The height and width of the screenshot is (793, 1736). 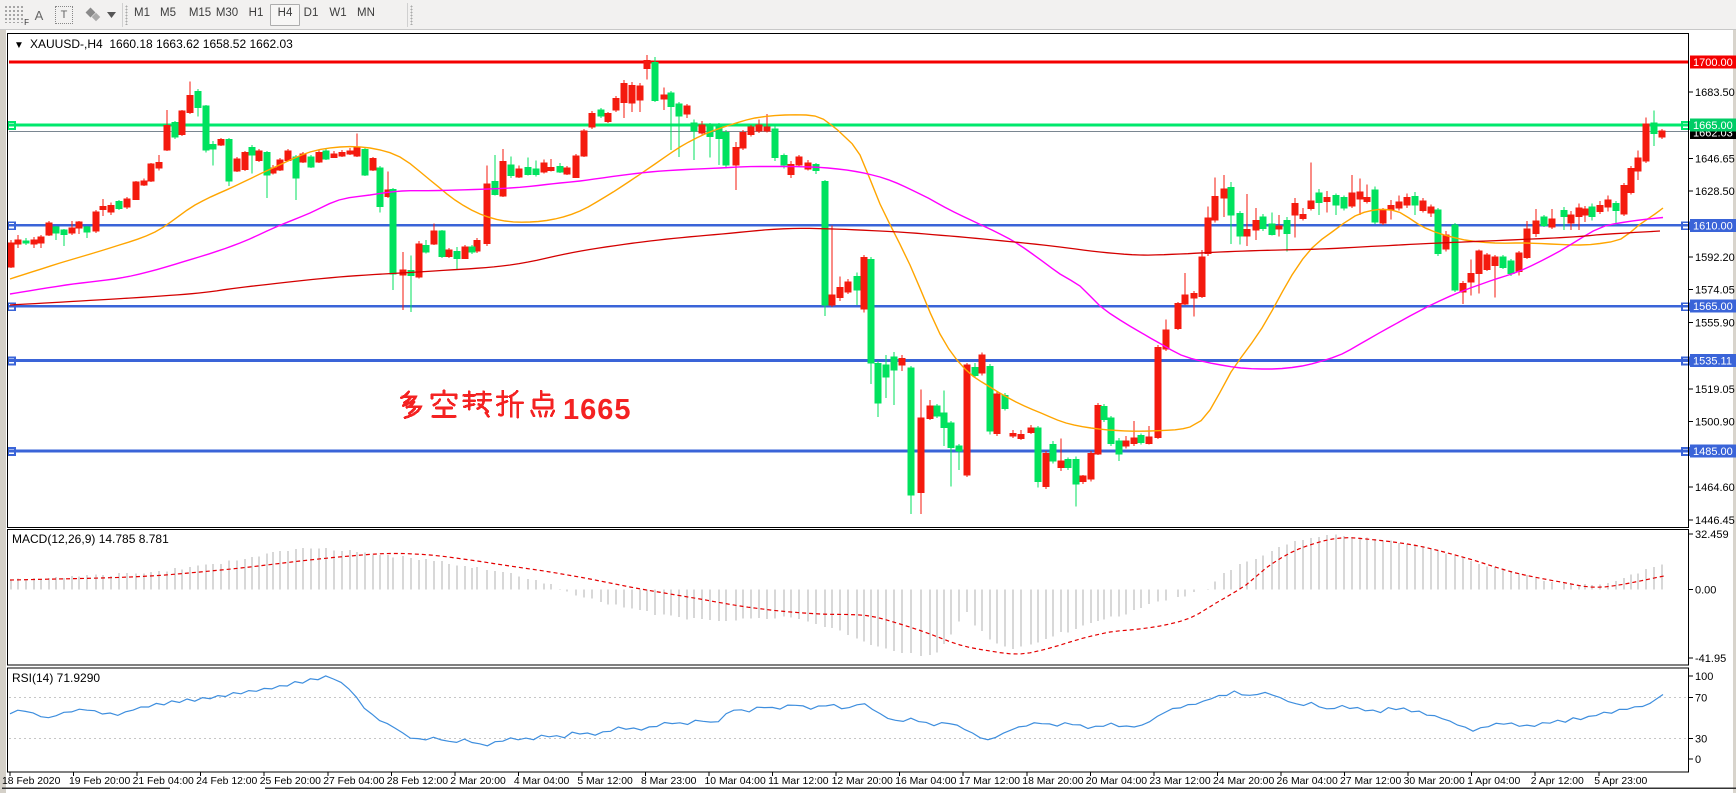 I want to click on svg-text: 1446.45, so click(x=1715, y=521).